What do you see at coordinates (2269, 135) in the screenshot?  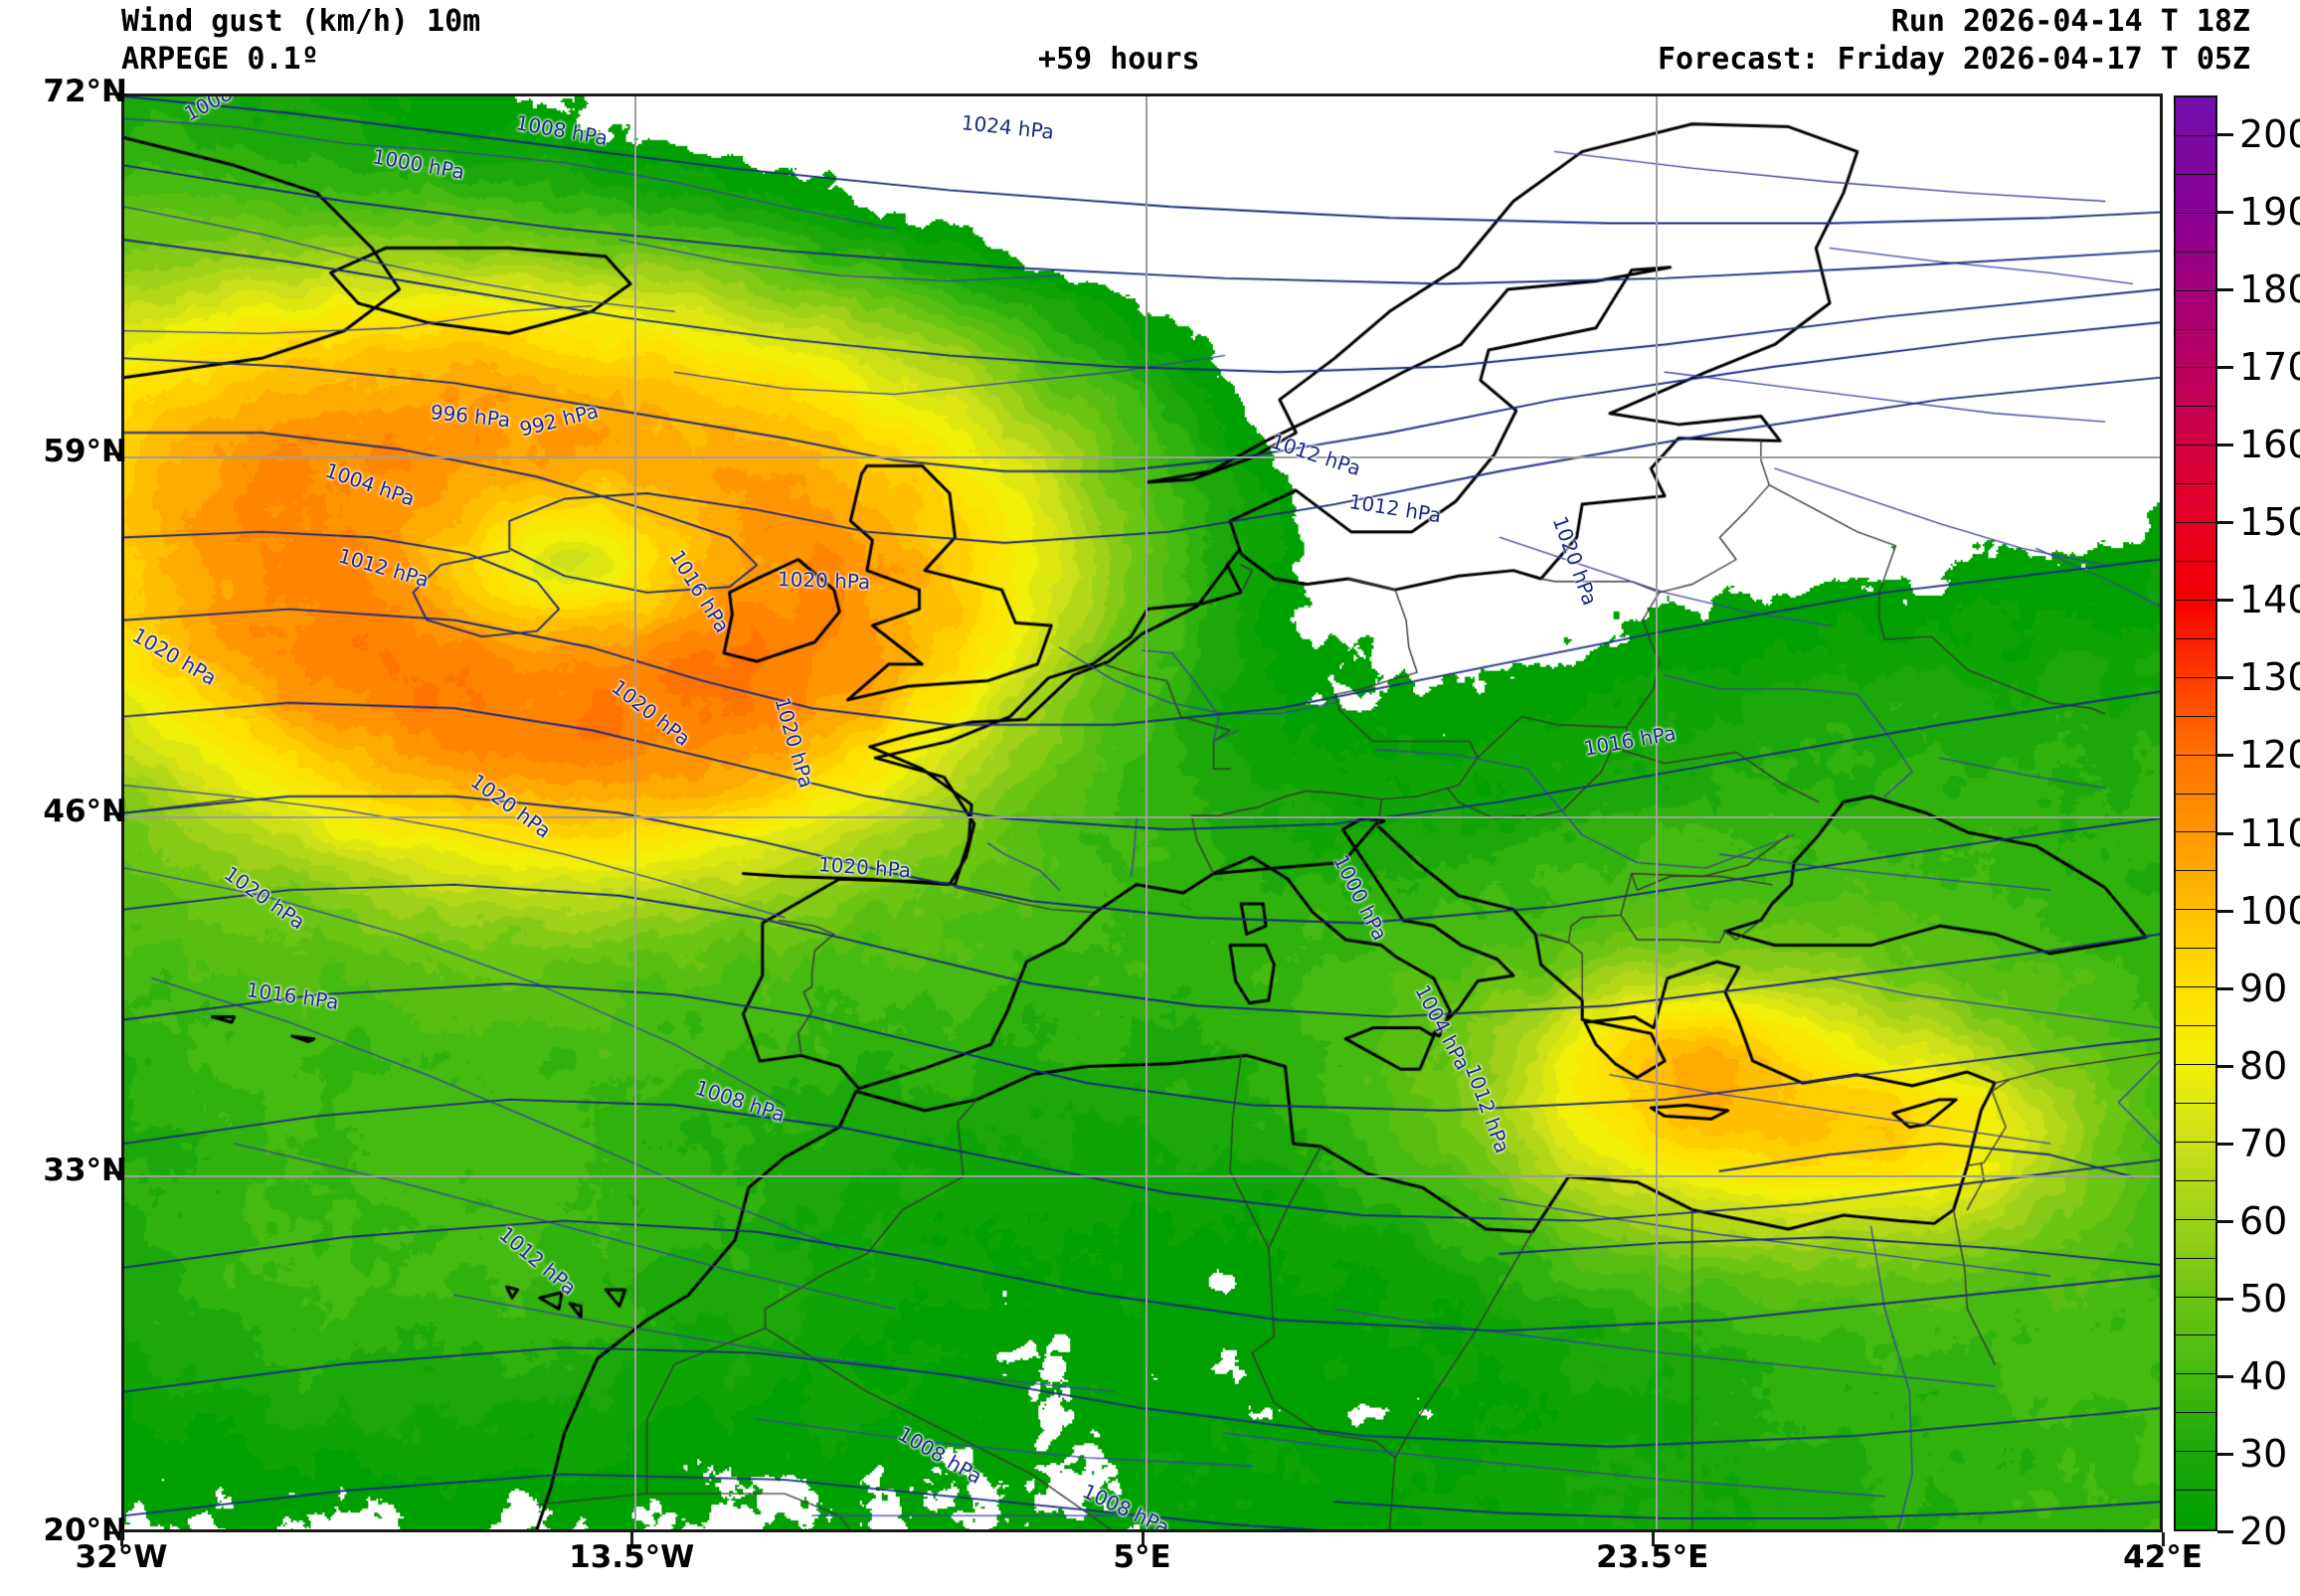 I see `colorbar-tick-label-18: 200` at bounding box center [2269, 135].